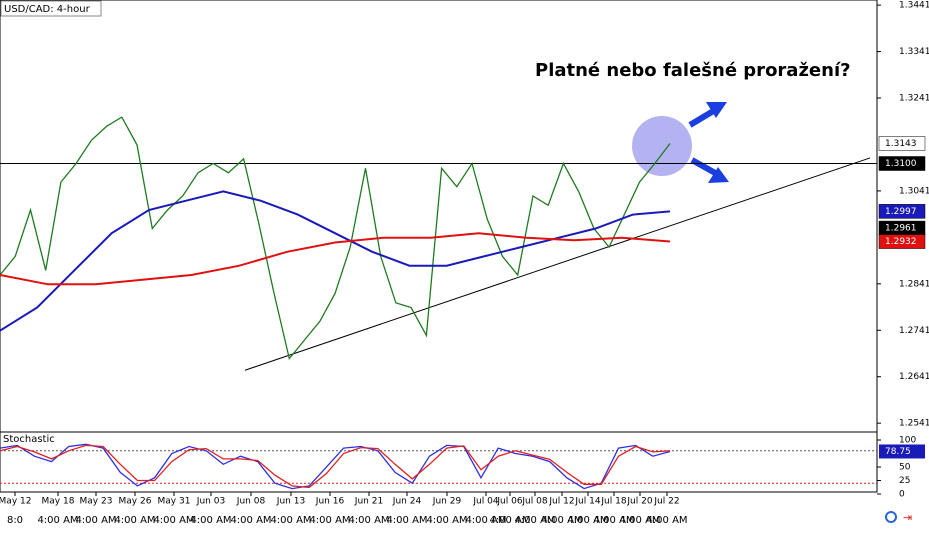 This screenshot has width=929, height=542. Describe the element at coordinates (639, 502) in the screenshot. I see `x-date-label: Jul 20` at that location.